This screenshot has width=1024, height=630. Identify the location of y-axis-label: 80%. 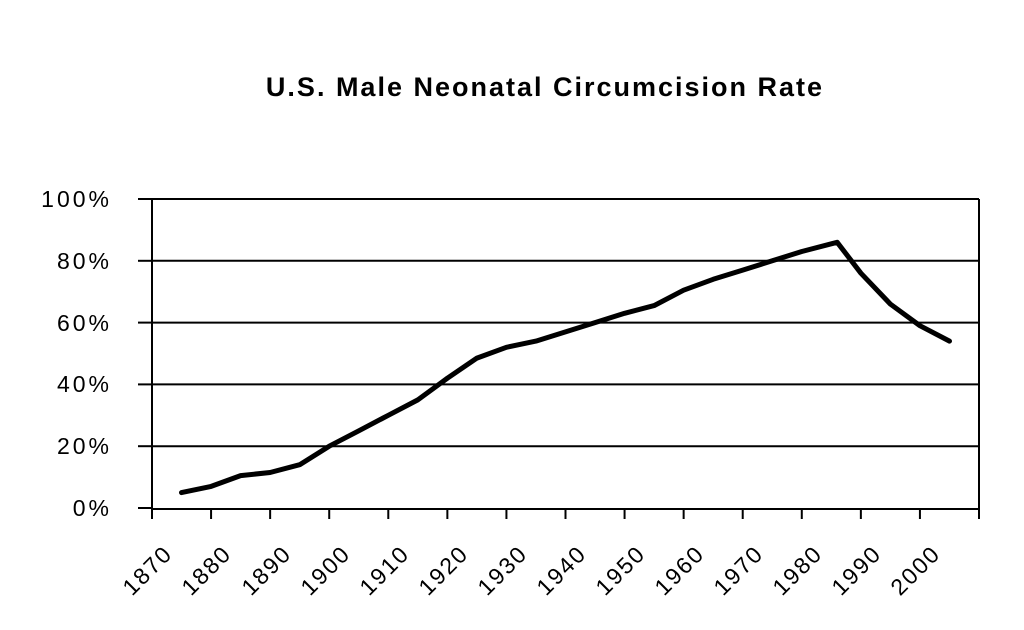
(84, 260).